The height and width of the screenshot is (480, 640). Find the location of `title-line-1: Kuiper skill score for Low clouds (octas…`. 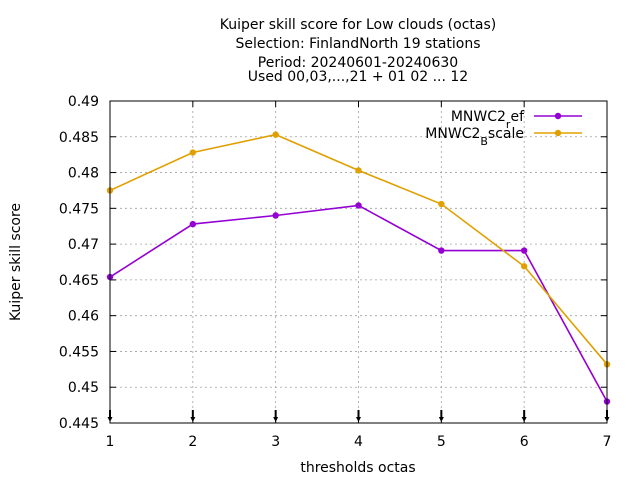

title-line-1: Kuiper skill score for Low clouds (octas… is located at coordinates (358, 25).